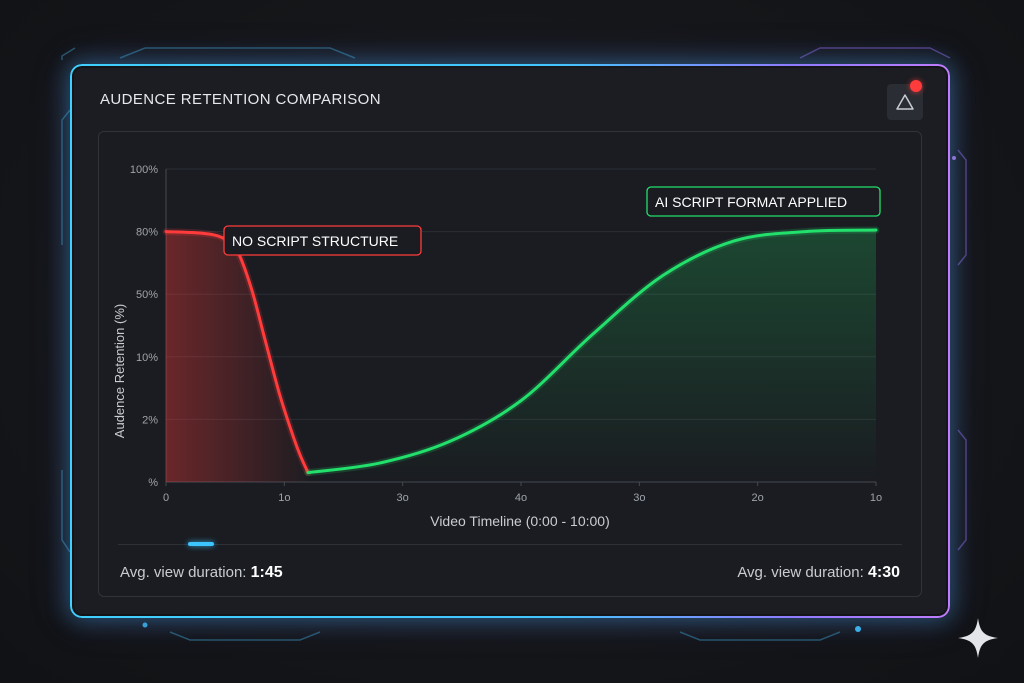 This screenshot has width=1024, height=683. I want to click on sparkle-icon, so click(978, 638).